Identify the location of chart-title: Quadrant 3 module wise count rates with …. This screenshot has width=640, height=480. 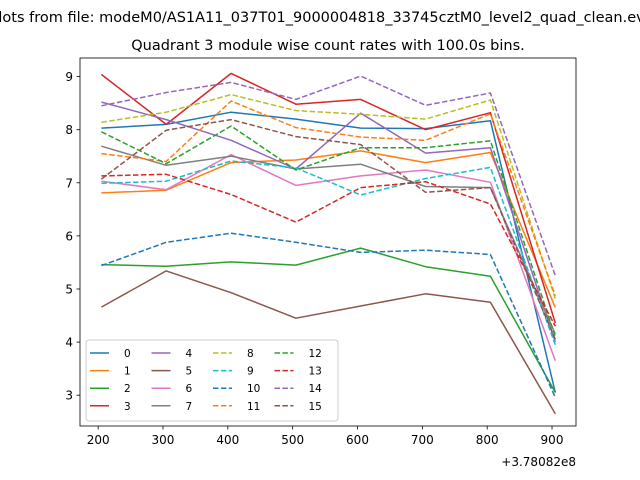
(328, 46).